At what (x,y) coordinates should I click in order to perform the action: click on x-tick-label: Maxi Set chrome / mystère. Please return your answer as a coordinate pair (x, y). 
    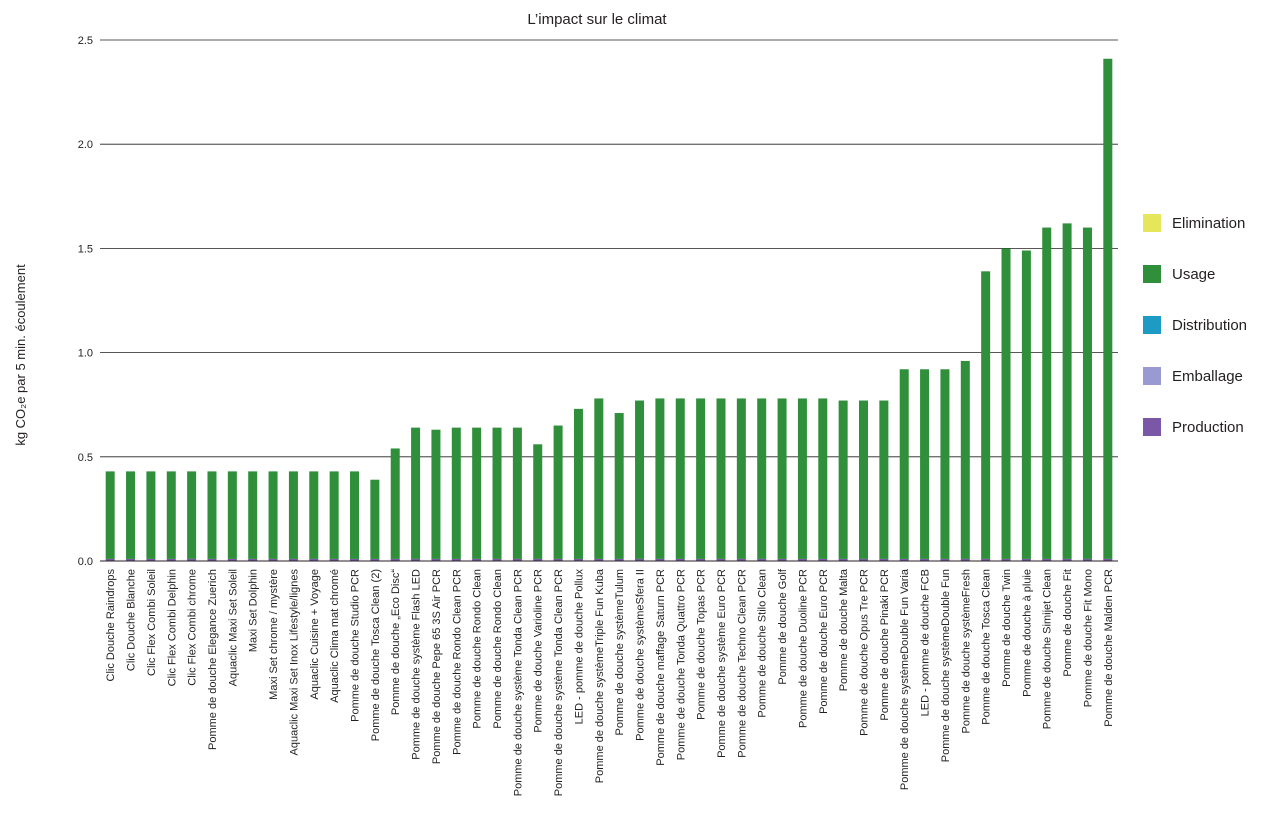
    Looking at the image, I should click on (274, 634).